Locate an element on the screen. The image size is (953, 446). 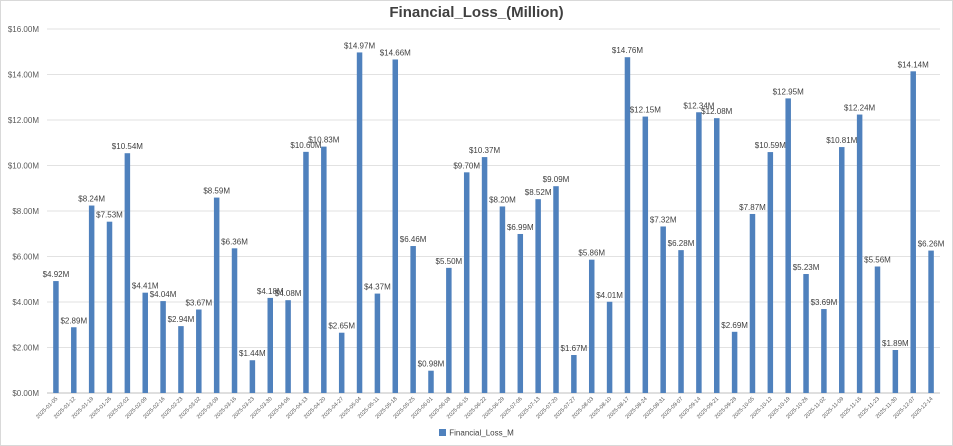
y-tick-label: $10.00M is located at coordinates (23, 166).